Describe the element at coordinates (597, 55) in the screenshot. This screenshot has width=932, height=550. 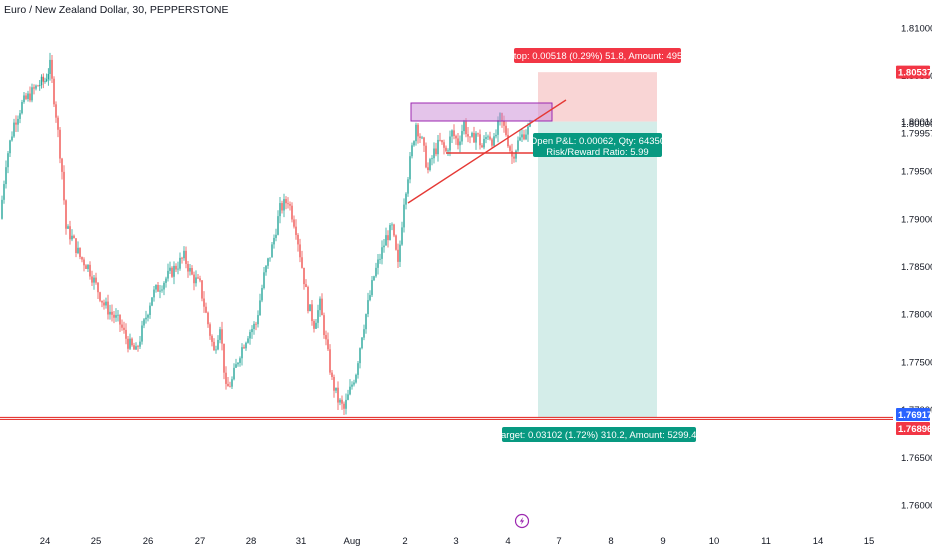
I see `stop-label: Stop: 0.00518 (0.29%) 51.8, Amount: 4950` at that location.